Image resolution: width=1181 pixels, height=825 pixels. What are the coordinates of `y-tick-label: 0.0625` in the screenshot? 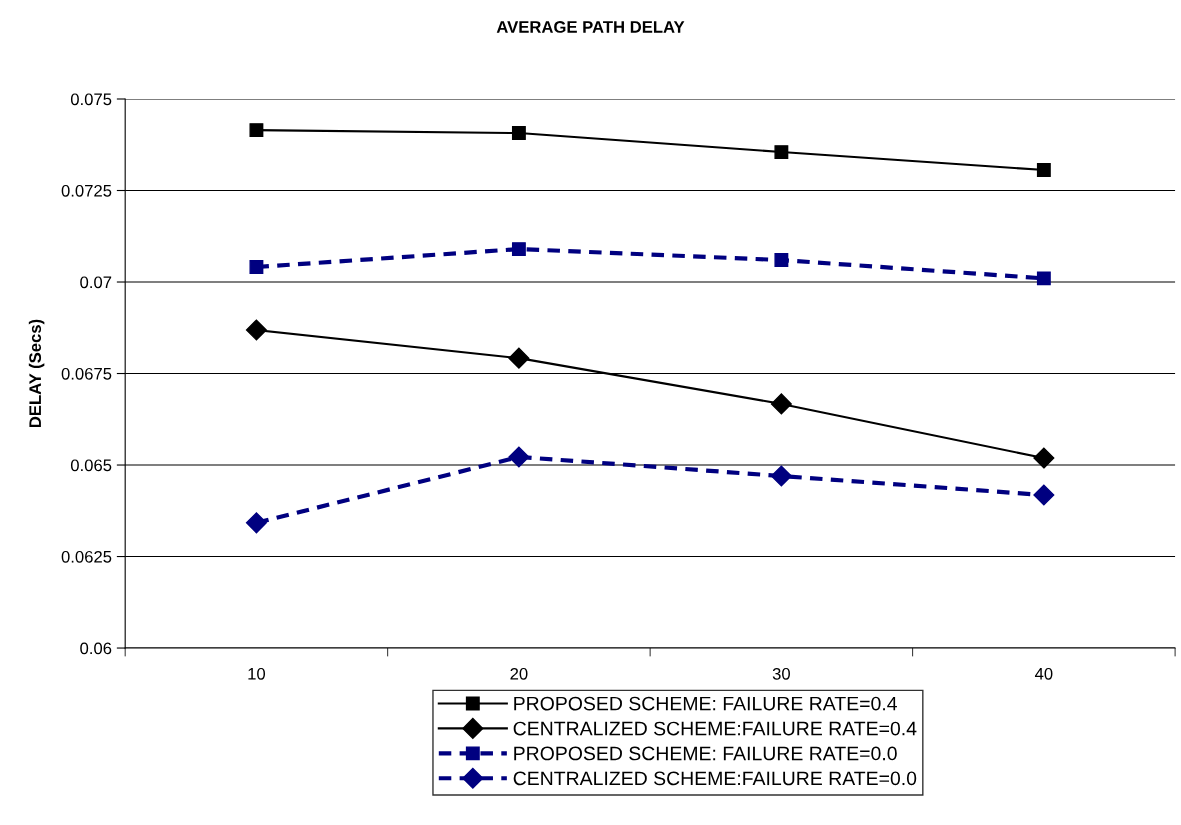 It's located at (86, 556).